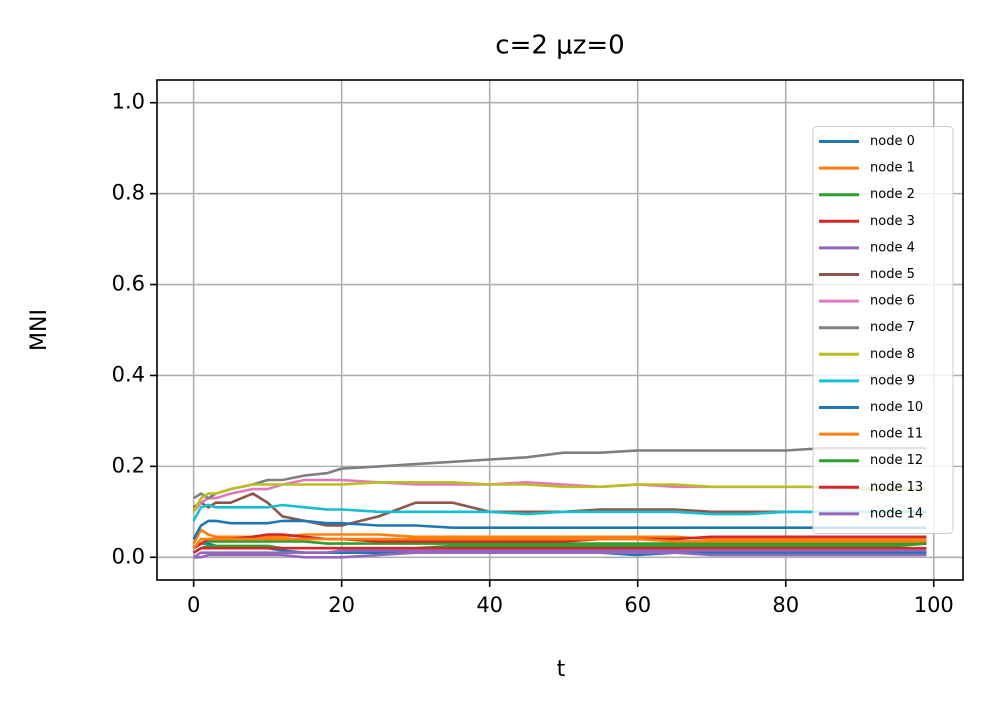 This screenshot has height=716, width=995. Describe the element at coordinates (39, 330) in the screenshot. I see `y-axis-label: MNI` at that location.